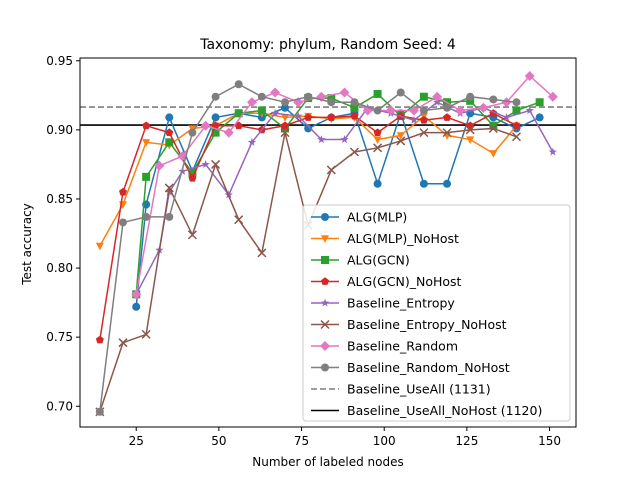  Describe the element at coordinates (386, 281) in the screenshot. I see `legend-entry-3: ALG(GCN)_NoHost` at that location.